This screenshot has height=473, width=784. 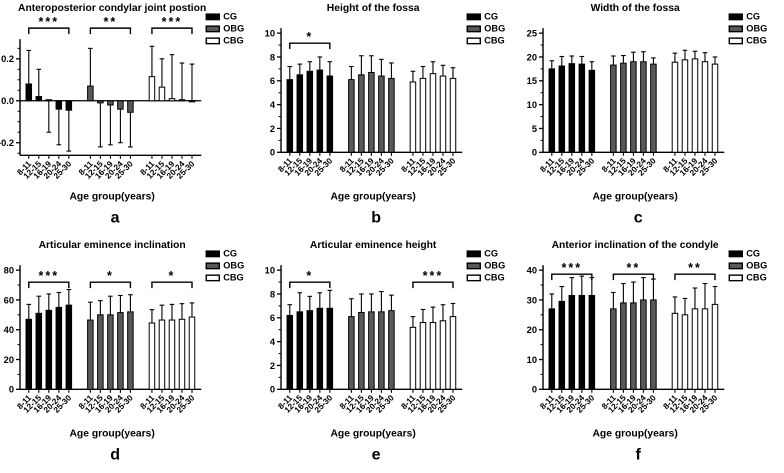 I want to click on significance-stars: **, so click(x=633, y=268).